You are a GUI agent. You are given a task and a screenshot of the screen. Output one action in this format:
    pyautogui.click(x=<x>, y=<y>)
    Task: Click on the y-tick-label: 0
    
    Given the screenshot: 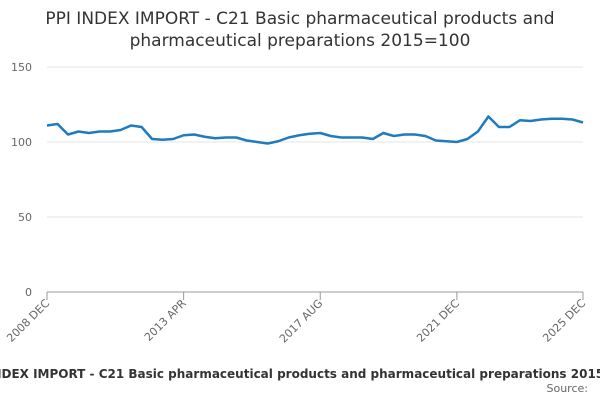 What is the action you would take?
    pyautogui.click(x=28, y=292)
    